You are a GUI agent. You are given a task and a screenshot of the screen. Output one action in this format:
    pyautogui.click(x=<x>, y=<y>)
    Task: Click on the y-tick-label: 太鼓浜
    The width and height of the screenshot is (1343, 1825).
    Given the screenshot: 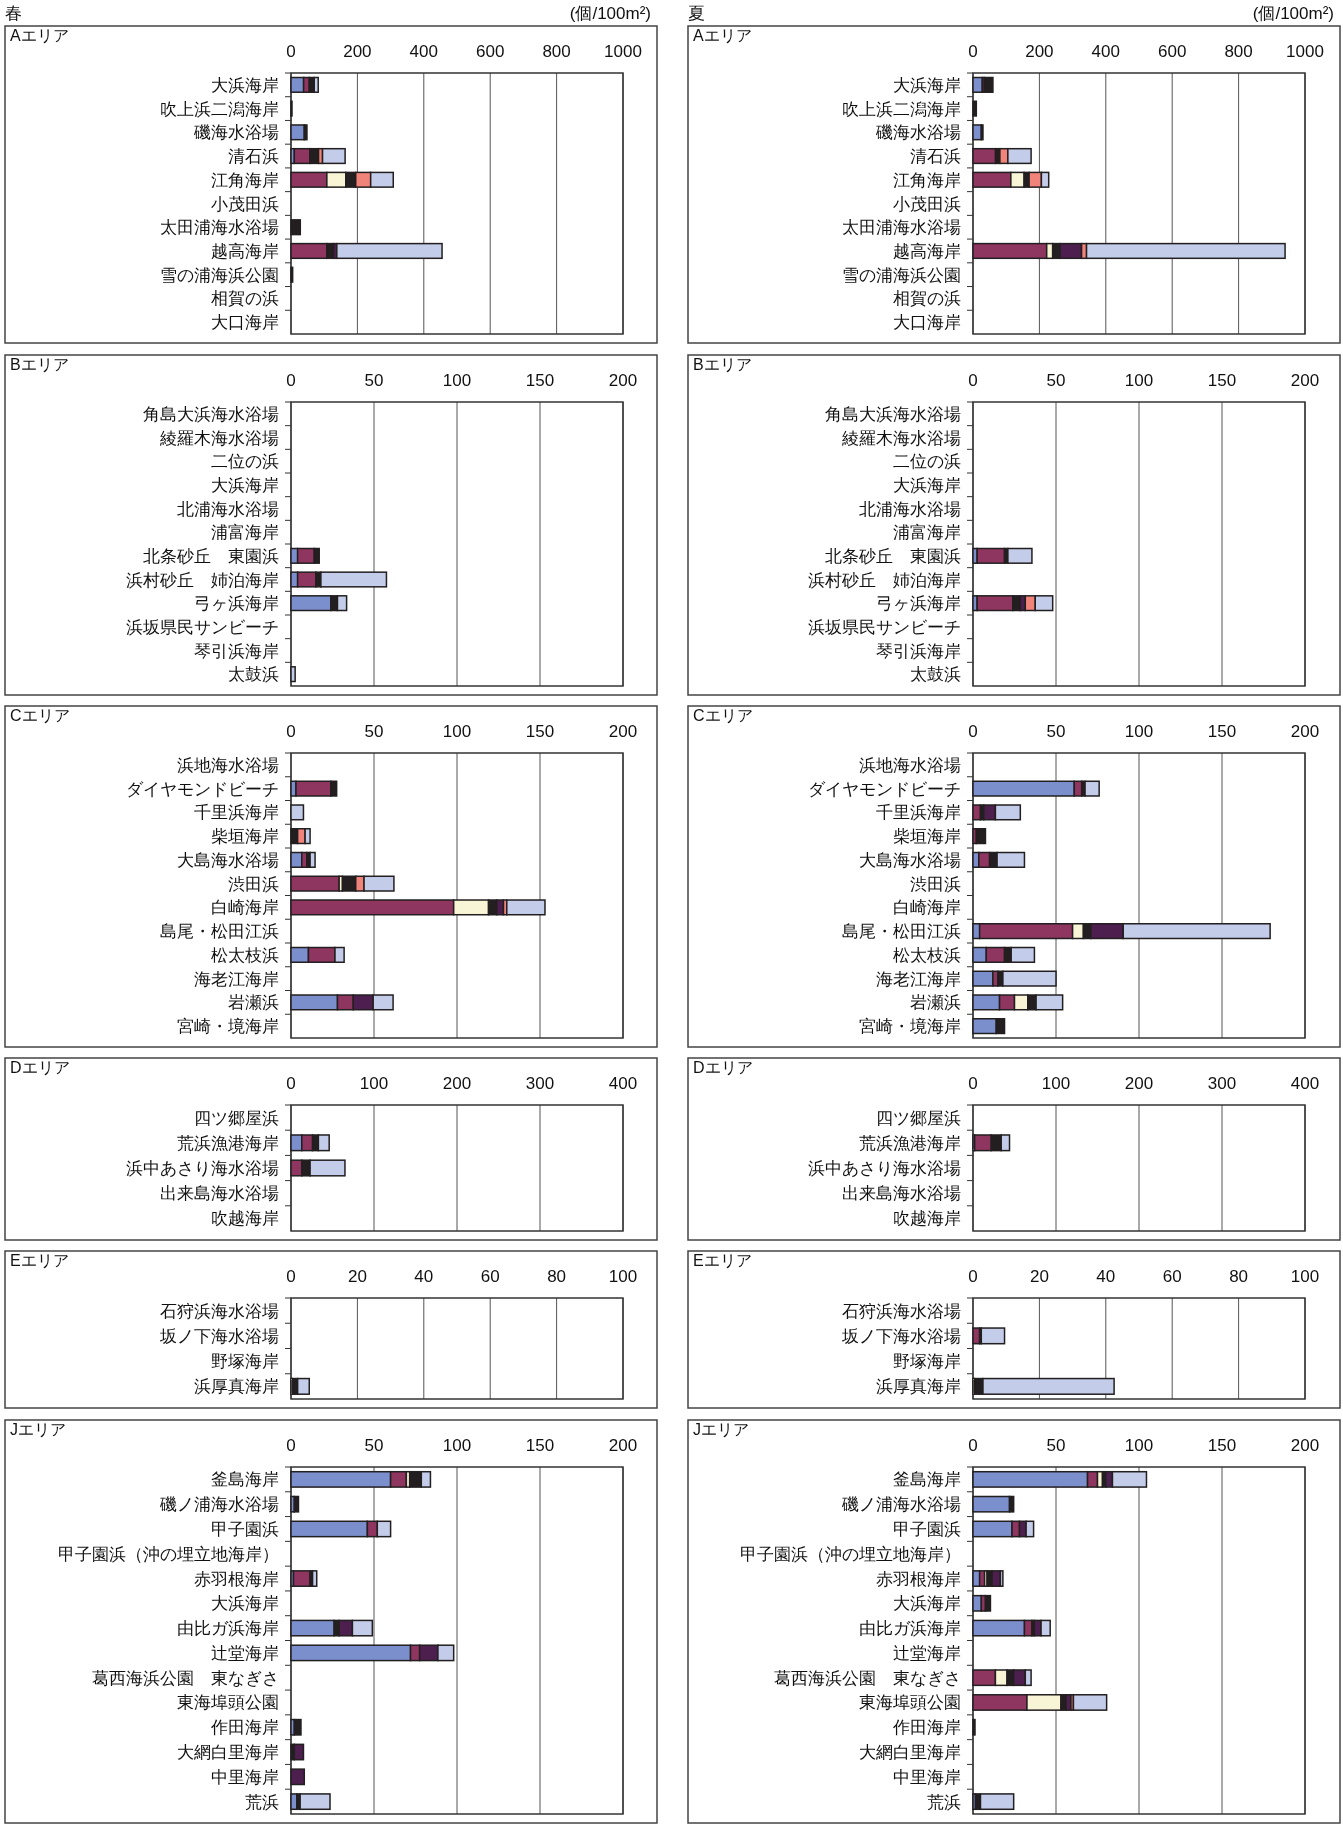 What is the action you would take?
    pyautogui.click(x=253, y=675)
    